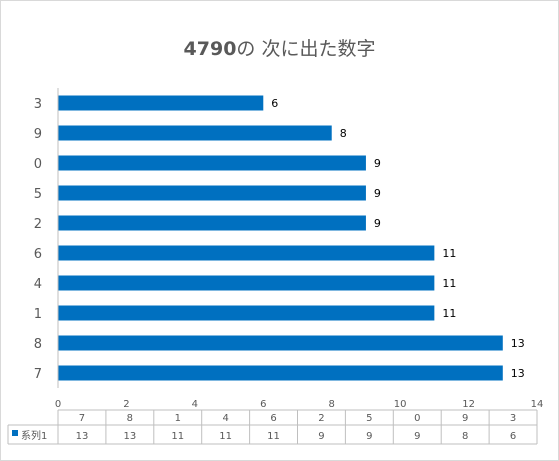  I want to click on category-label: 5, so click(38, 194).